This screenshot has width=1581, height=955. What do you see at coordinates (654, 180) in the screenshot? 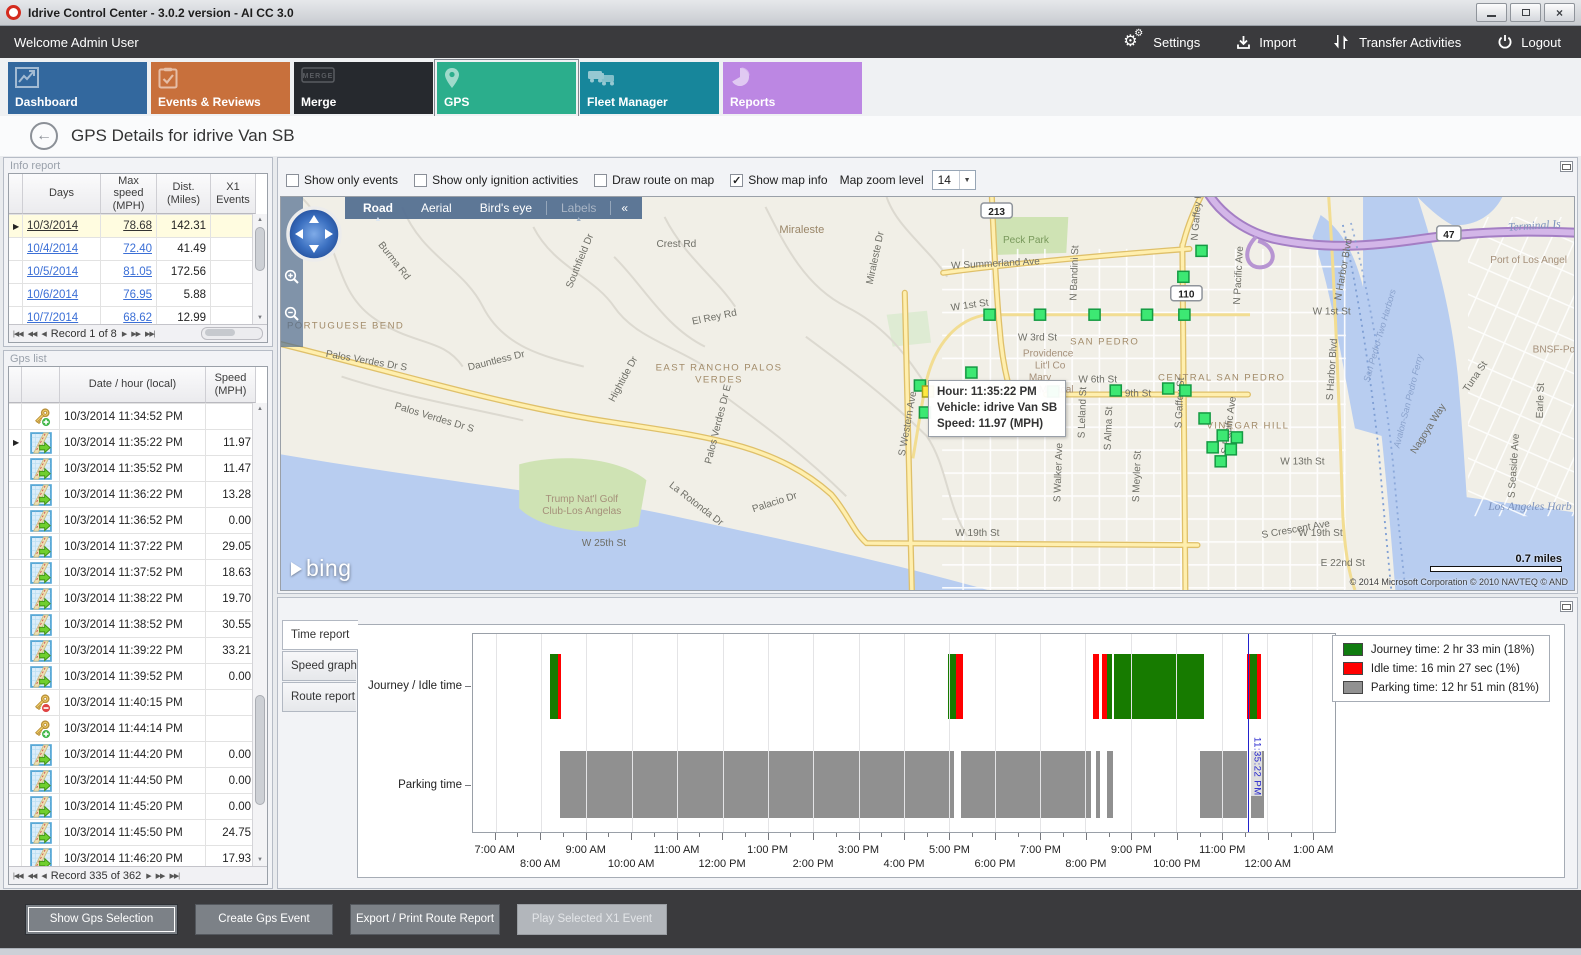
I see `checkbox-draw-route-on-map: Draw route on map` at bounding box center [654, 180].